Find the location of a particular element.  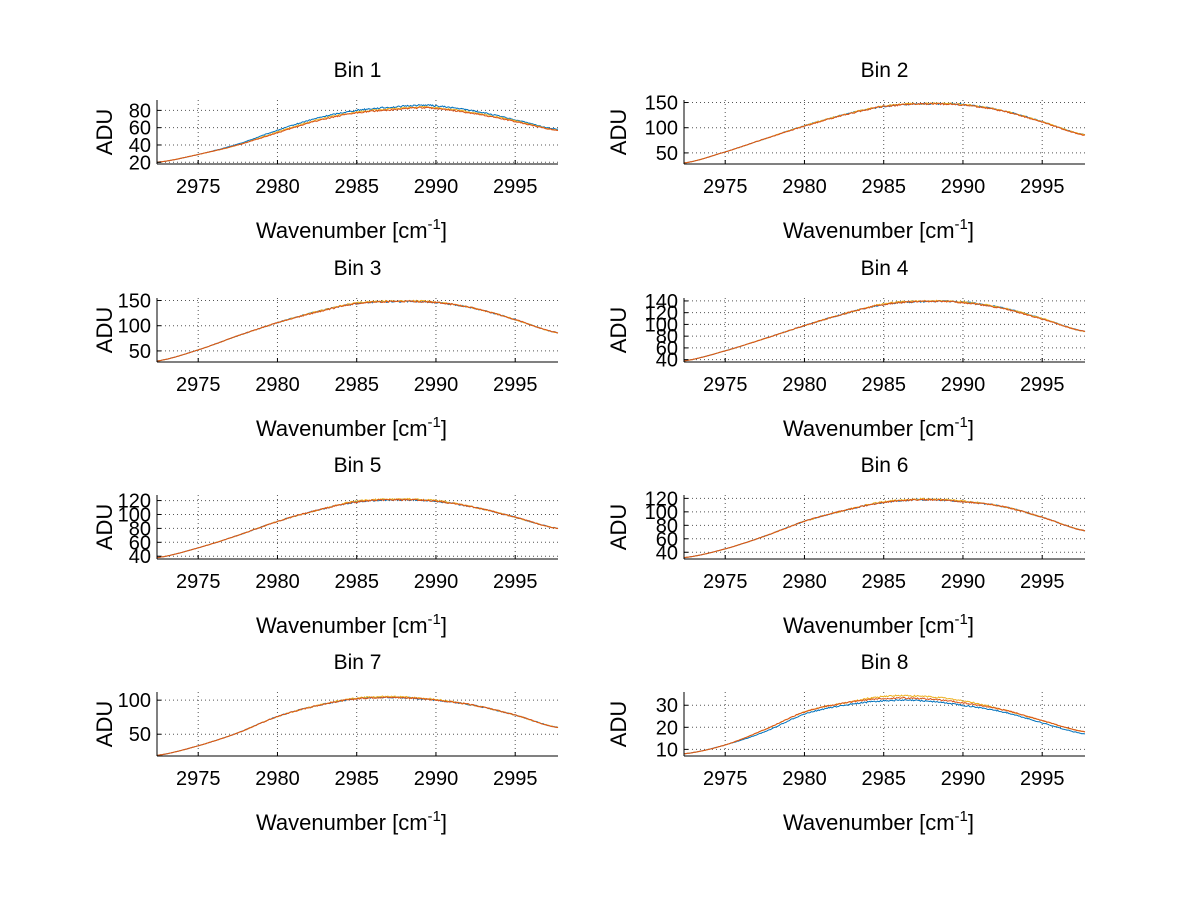

y-tick-label: 140 is located at coordinates (661, 302).